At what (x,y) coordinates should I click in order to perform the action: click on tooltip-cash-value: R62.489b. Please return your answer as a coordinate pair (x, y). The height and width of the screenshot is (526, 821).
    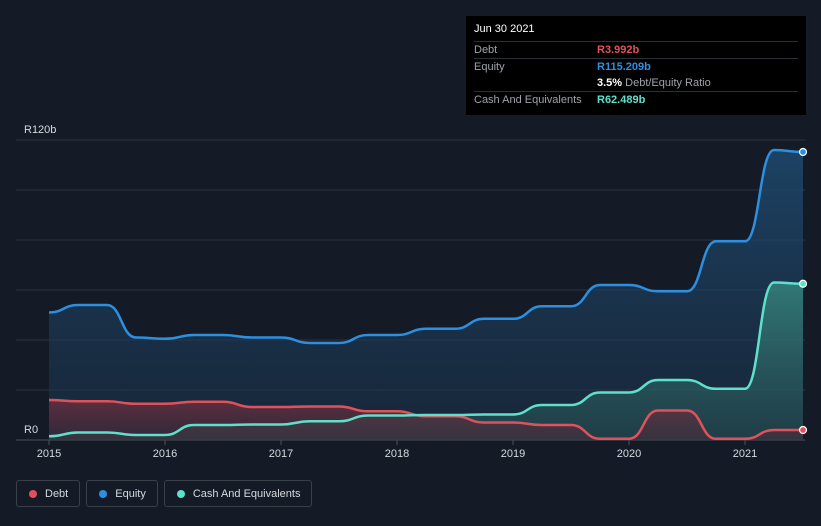
    Looking at the image, I should click on (621, 100).